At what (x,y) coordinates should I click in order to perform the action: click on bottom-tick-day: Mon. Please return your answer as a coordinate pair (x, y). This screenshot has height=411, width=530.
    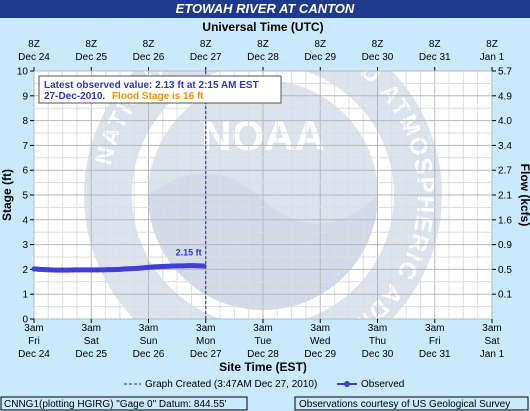
    Looking at the image, I should click on (205, 341).